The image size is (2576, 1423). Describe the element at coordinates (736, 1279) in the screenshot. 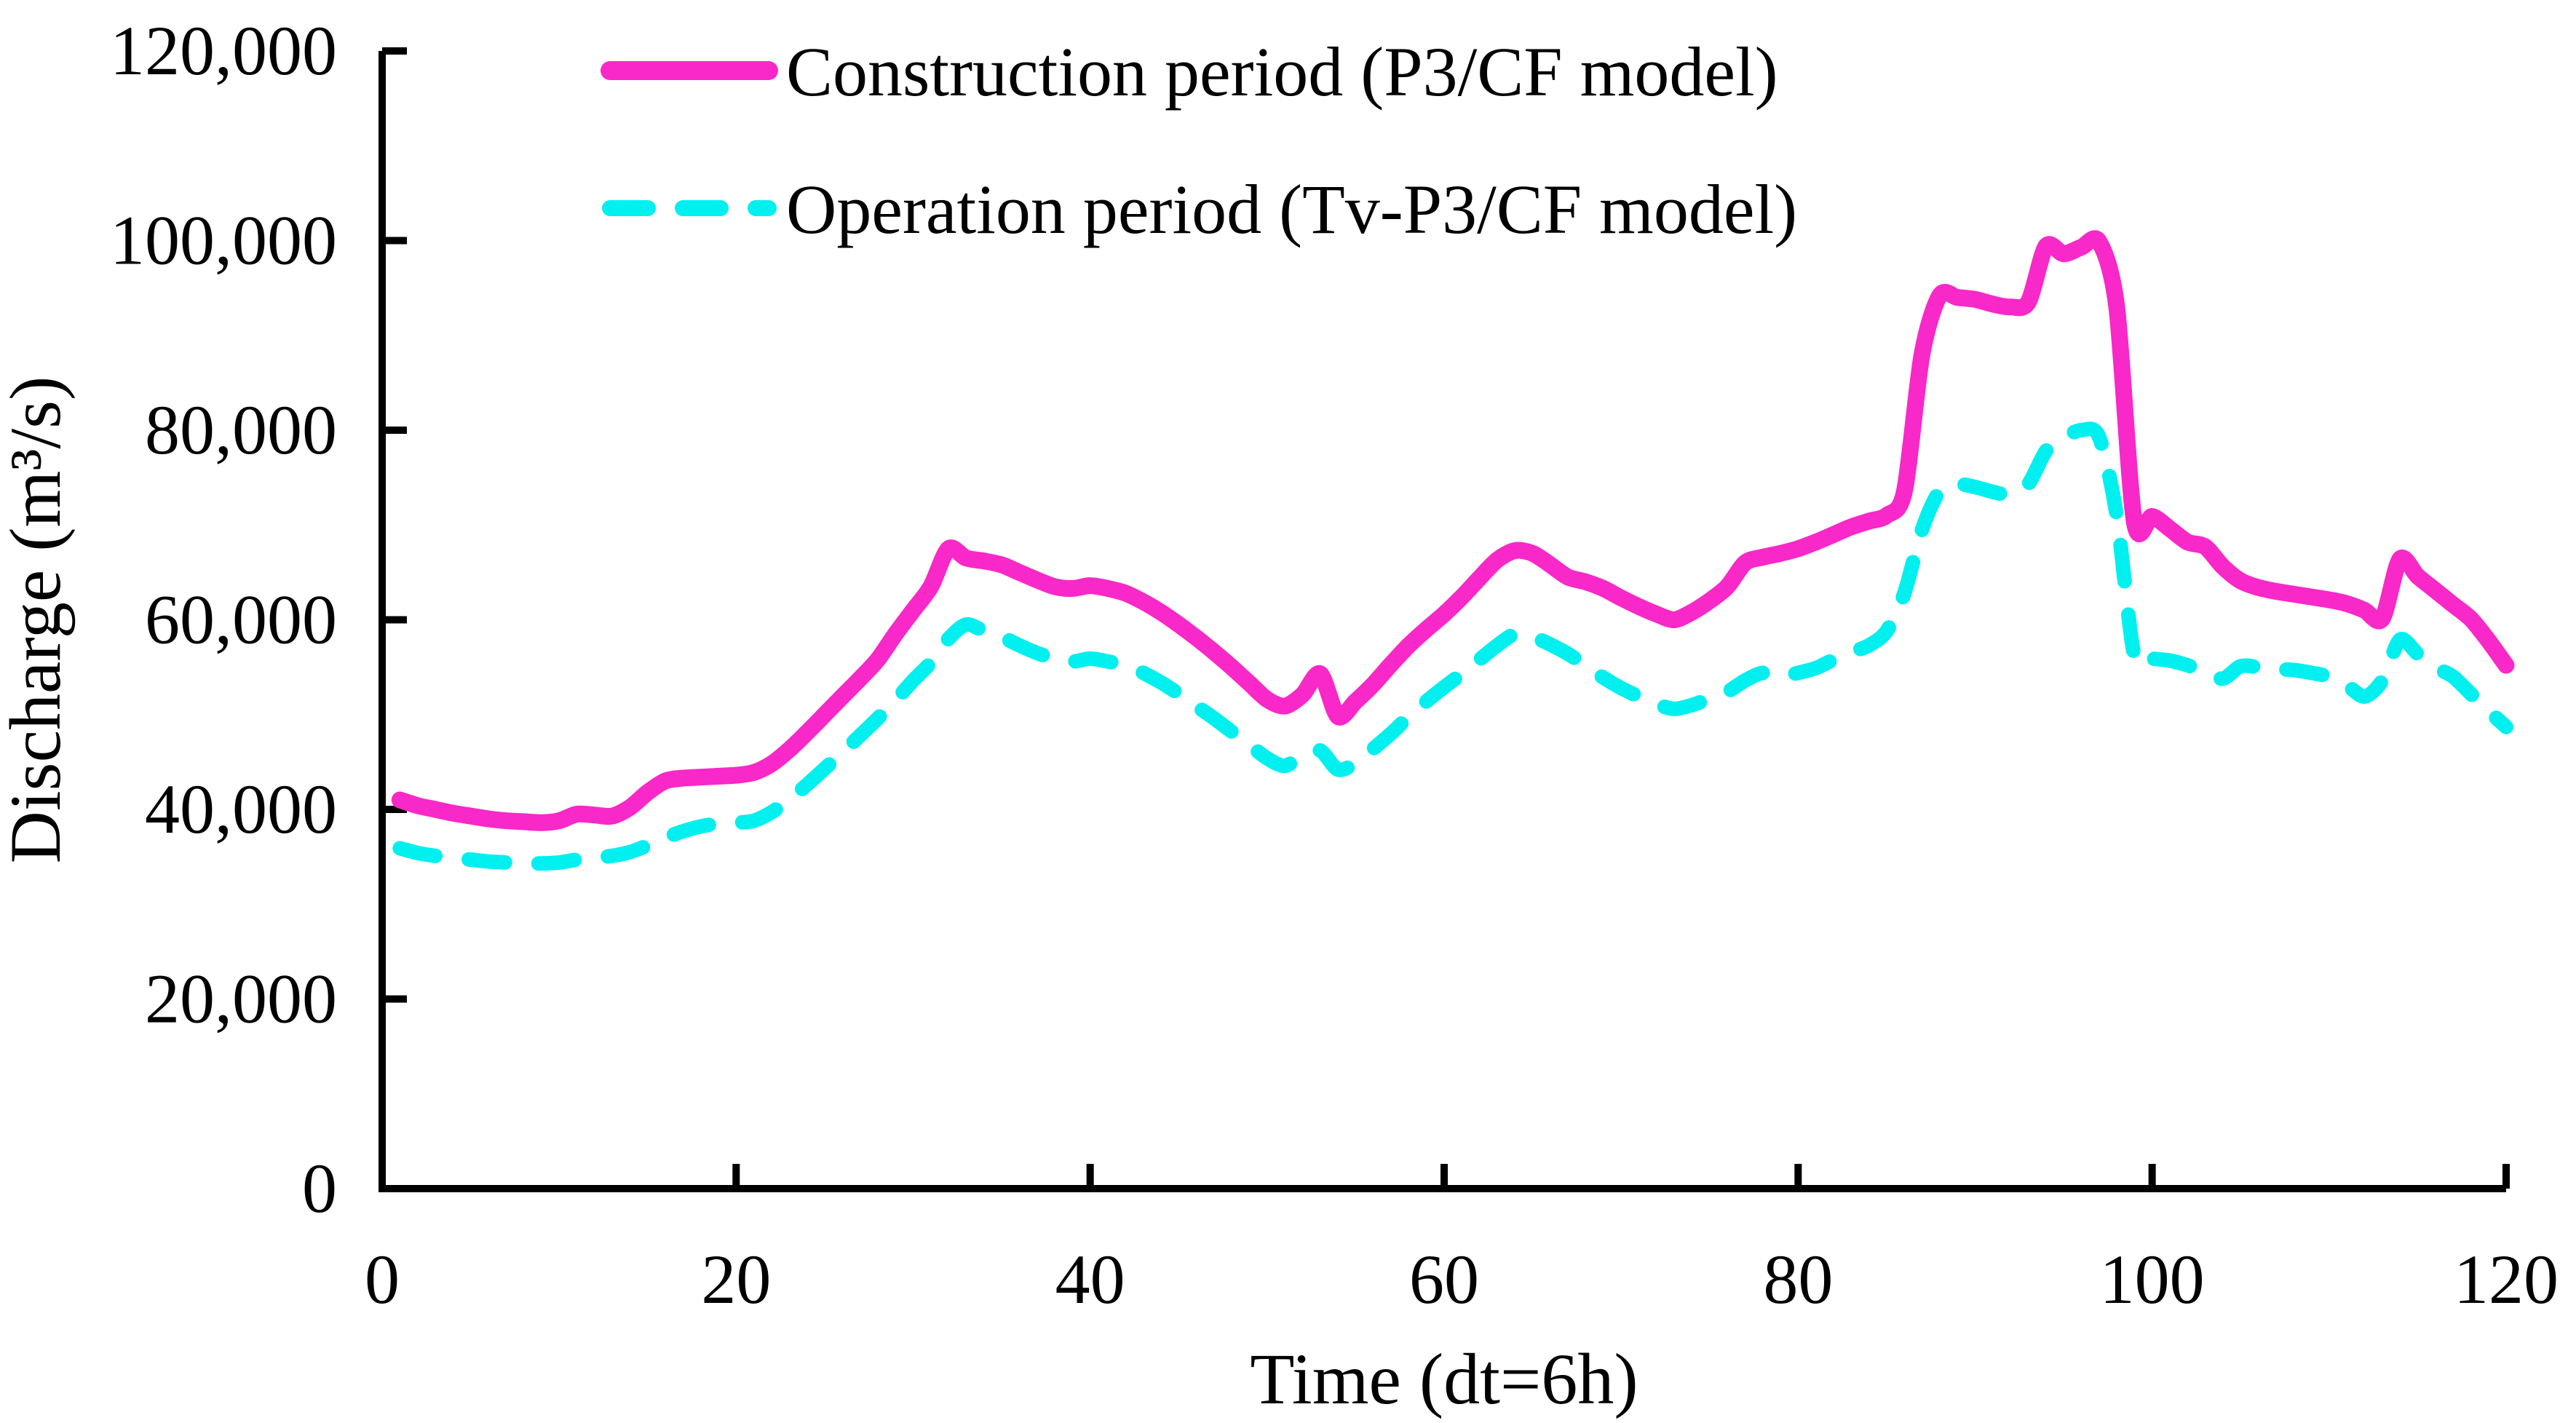

I see `x-tick-label: 20` at that location.